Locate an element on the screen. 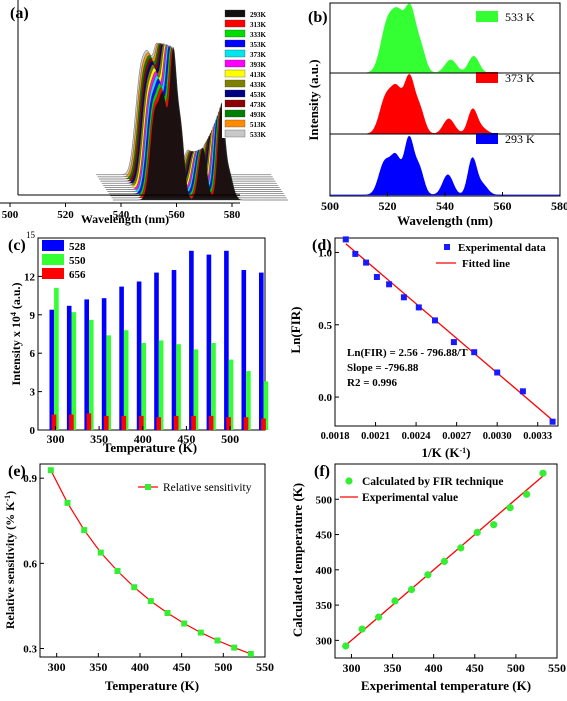 This screenshot has width=567, height=701. e-legend: Relative sensitivity is located at coordinates (195, 488).